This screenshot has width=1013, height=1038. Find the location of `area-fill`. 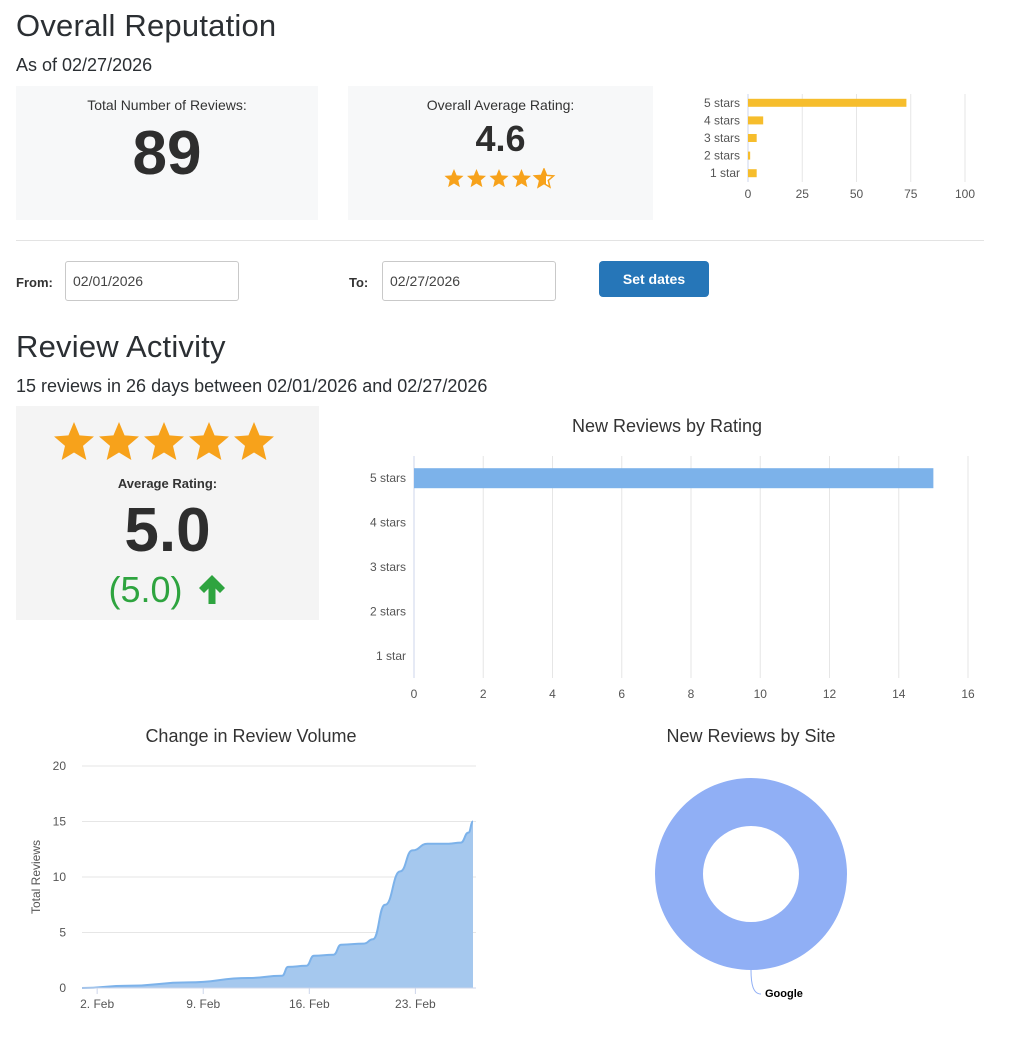

area-fill is located at coordinates (277, 904).